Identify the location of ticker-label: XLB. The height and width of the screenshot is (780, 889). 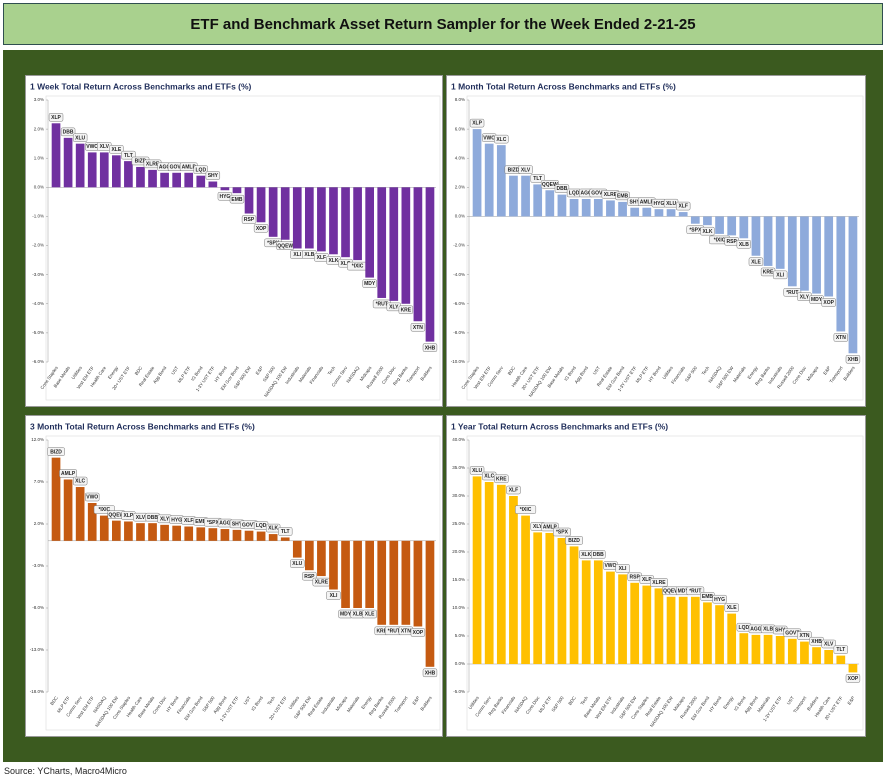
(309, 255).